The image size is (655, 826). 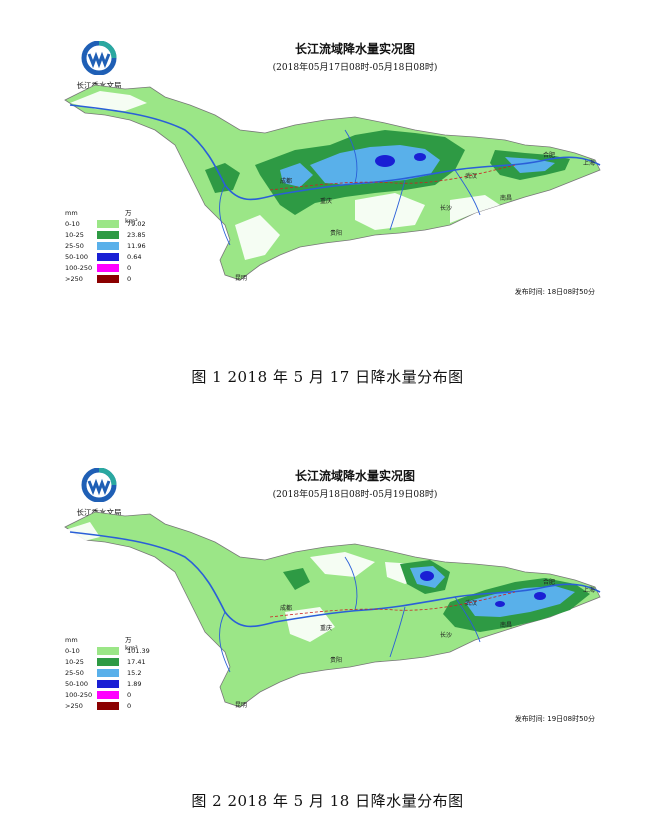 I want to click on legend-area: 23.85, so click(x=136, y=235).